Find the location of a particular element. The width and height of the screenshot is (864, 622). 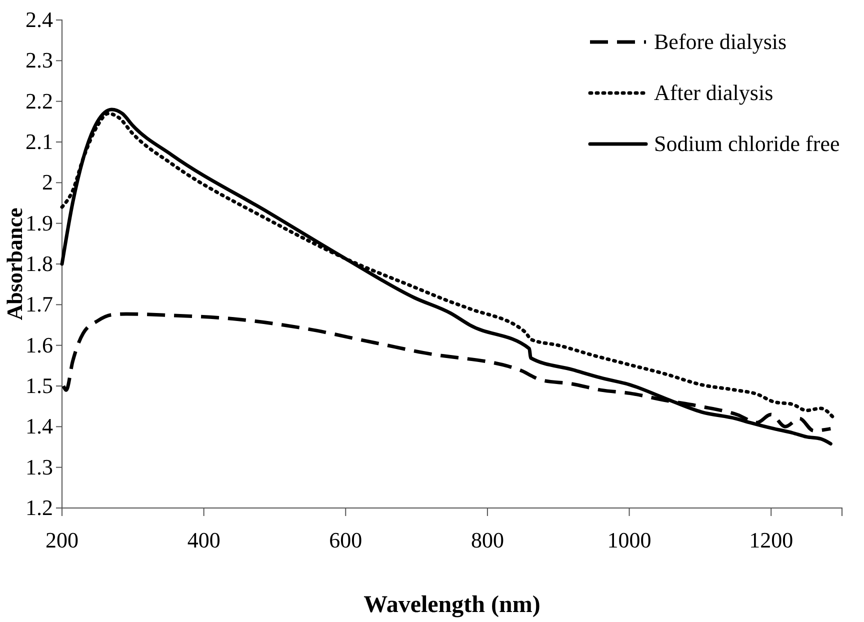

x-tick-label: 400 is located at coordinates (203, 540).